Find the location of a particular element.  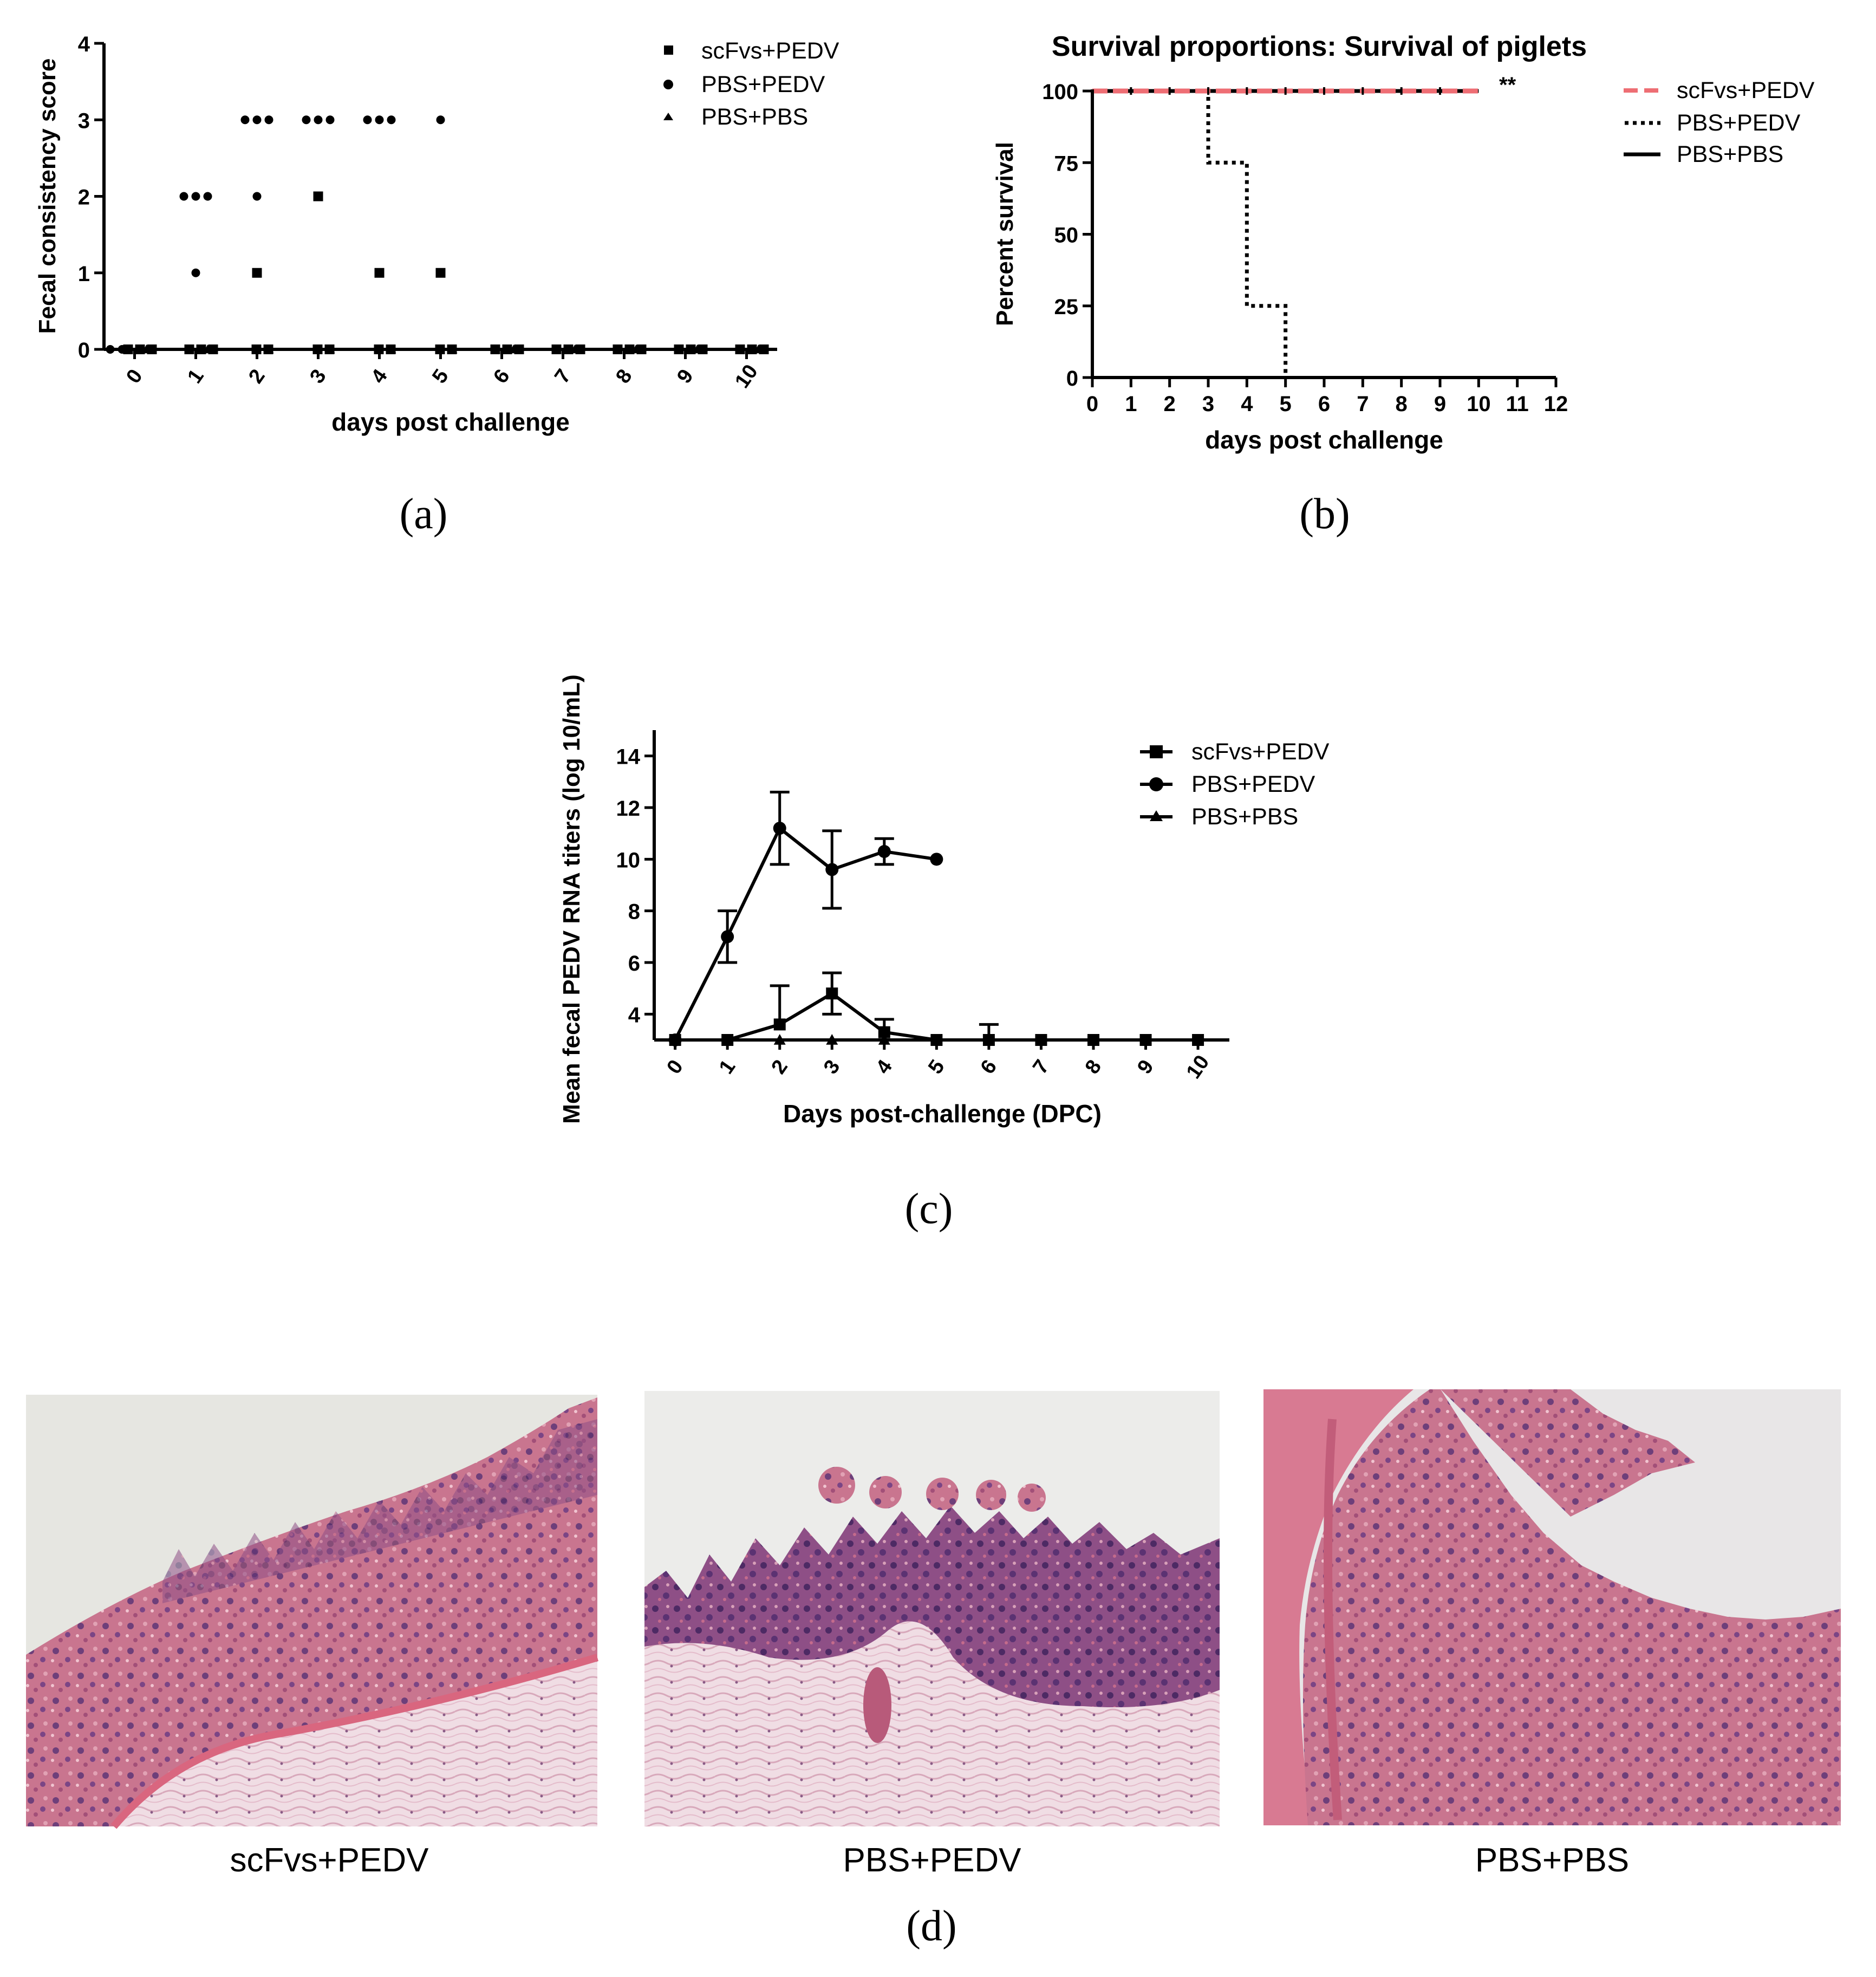

panel-c-x-tick-label: 0 is located at coordinates (675, 1067).